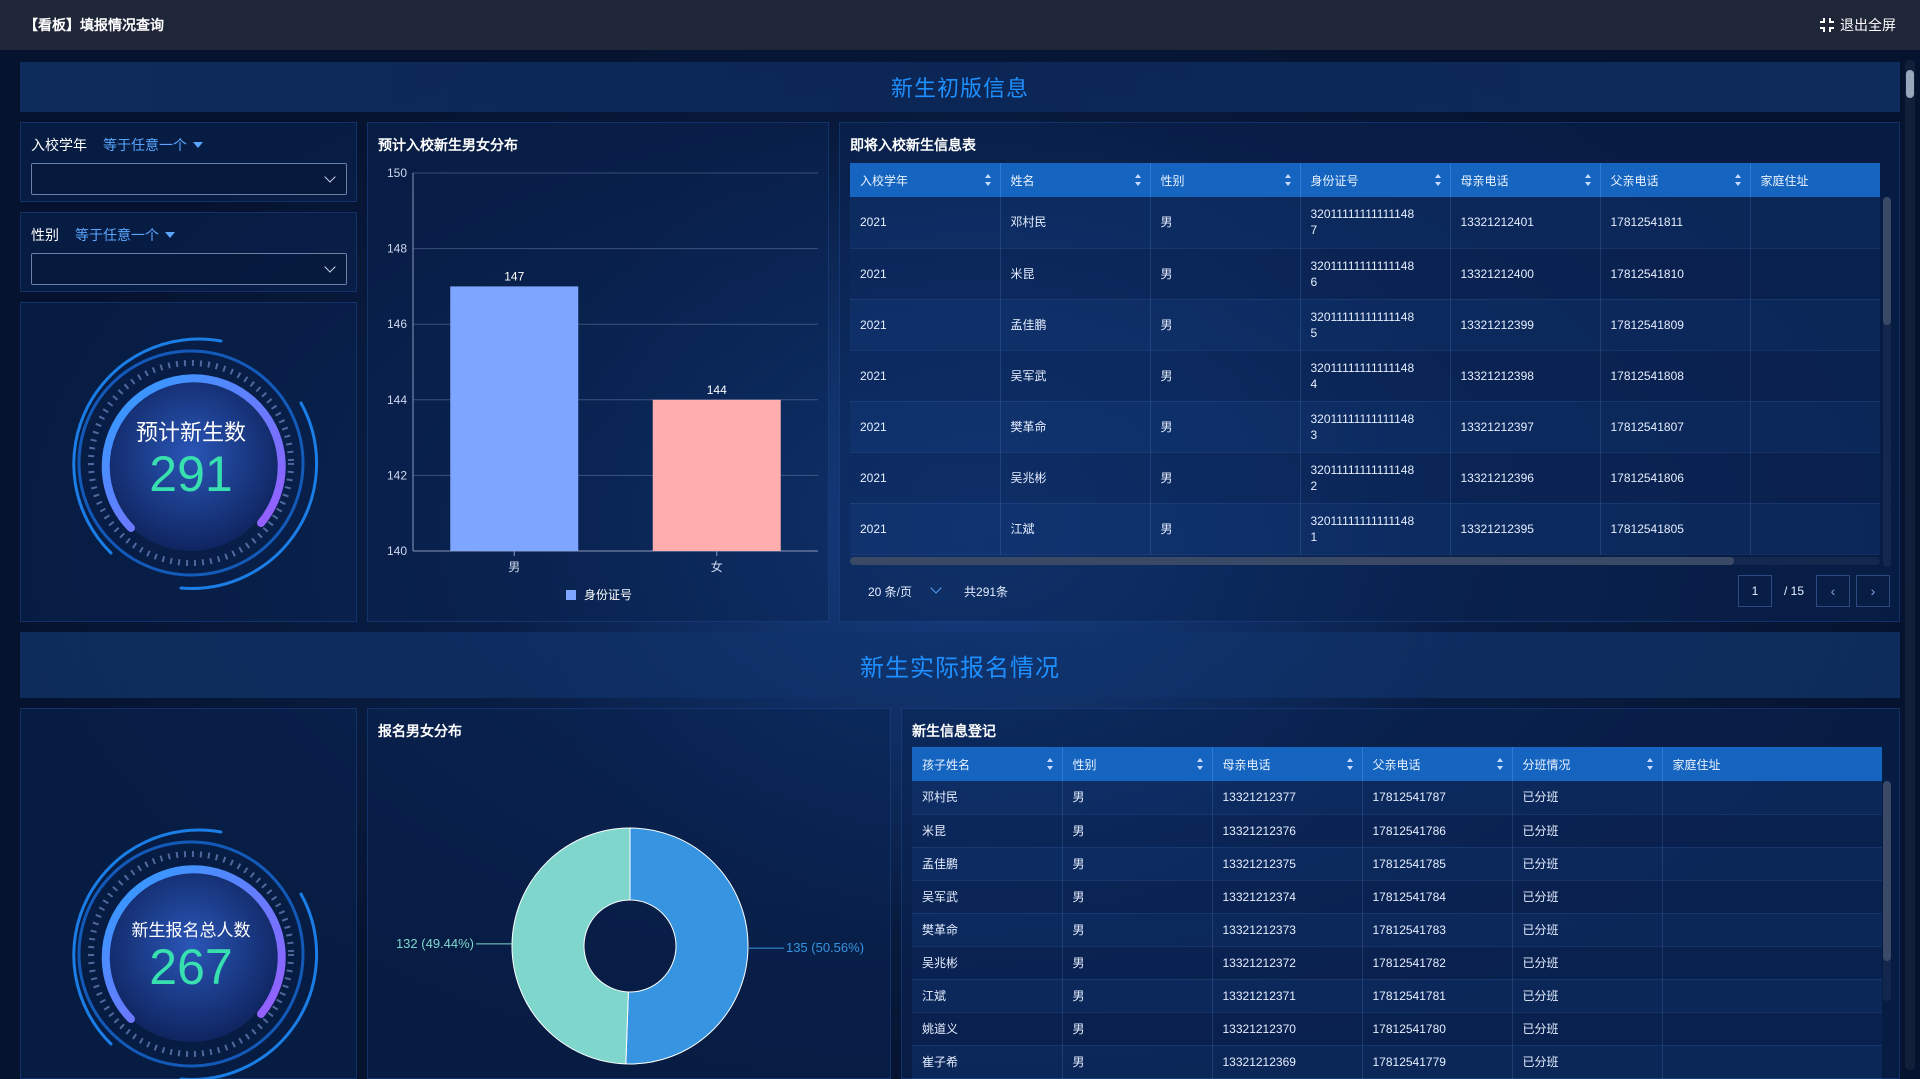 Image resolution: width=1920 pixels, height=1079 pixels. What do you see at coordinates (191, 474) in the screenshot?
I see `expected-students-value: 291` at bounding box center [191, 474].